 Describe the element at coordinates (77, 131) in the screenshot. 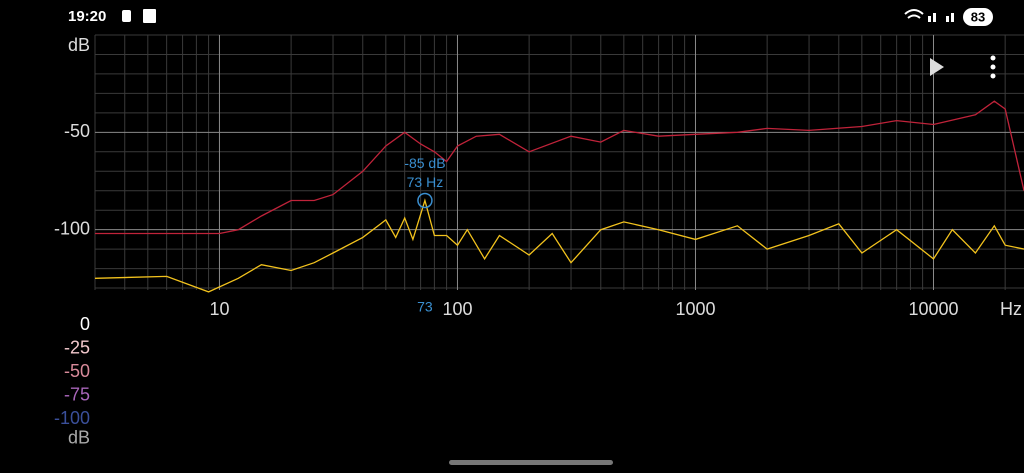

I see `y-tick-label: -50` at that location.